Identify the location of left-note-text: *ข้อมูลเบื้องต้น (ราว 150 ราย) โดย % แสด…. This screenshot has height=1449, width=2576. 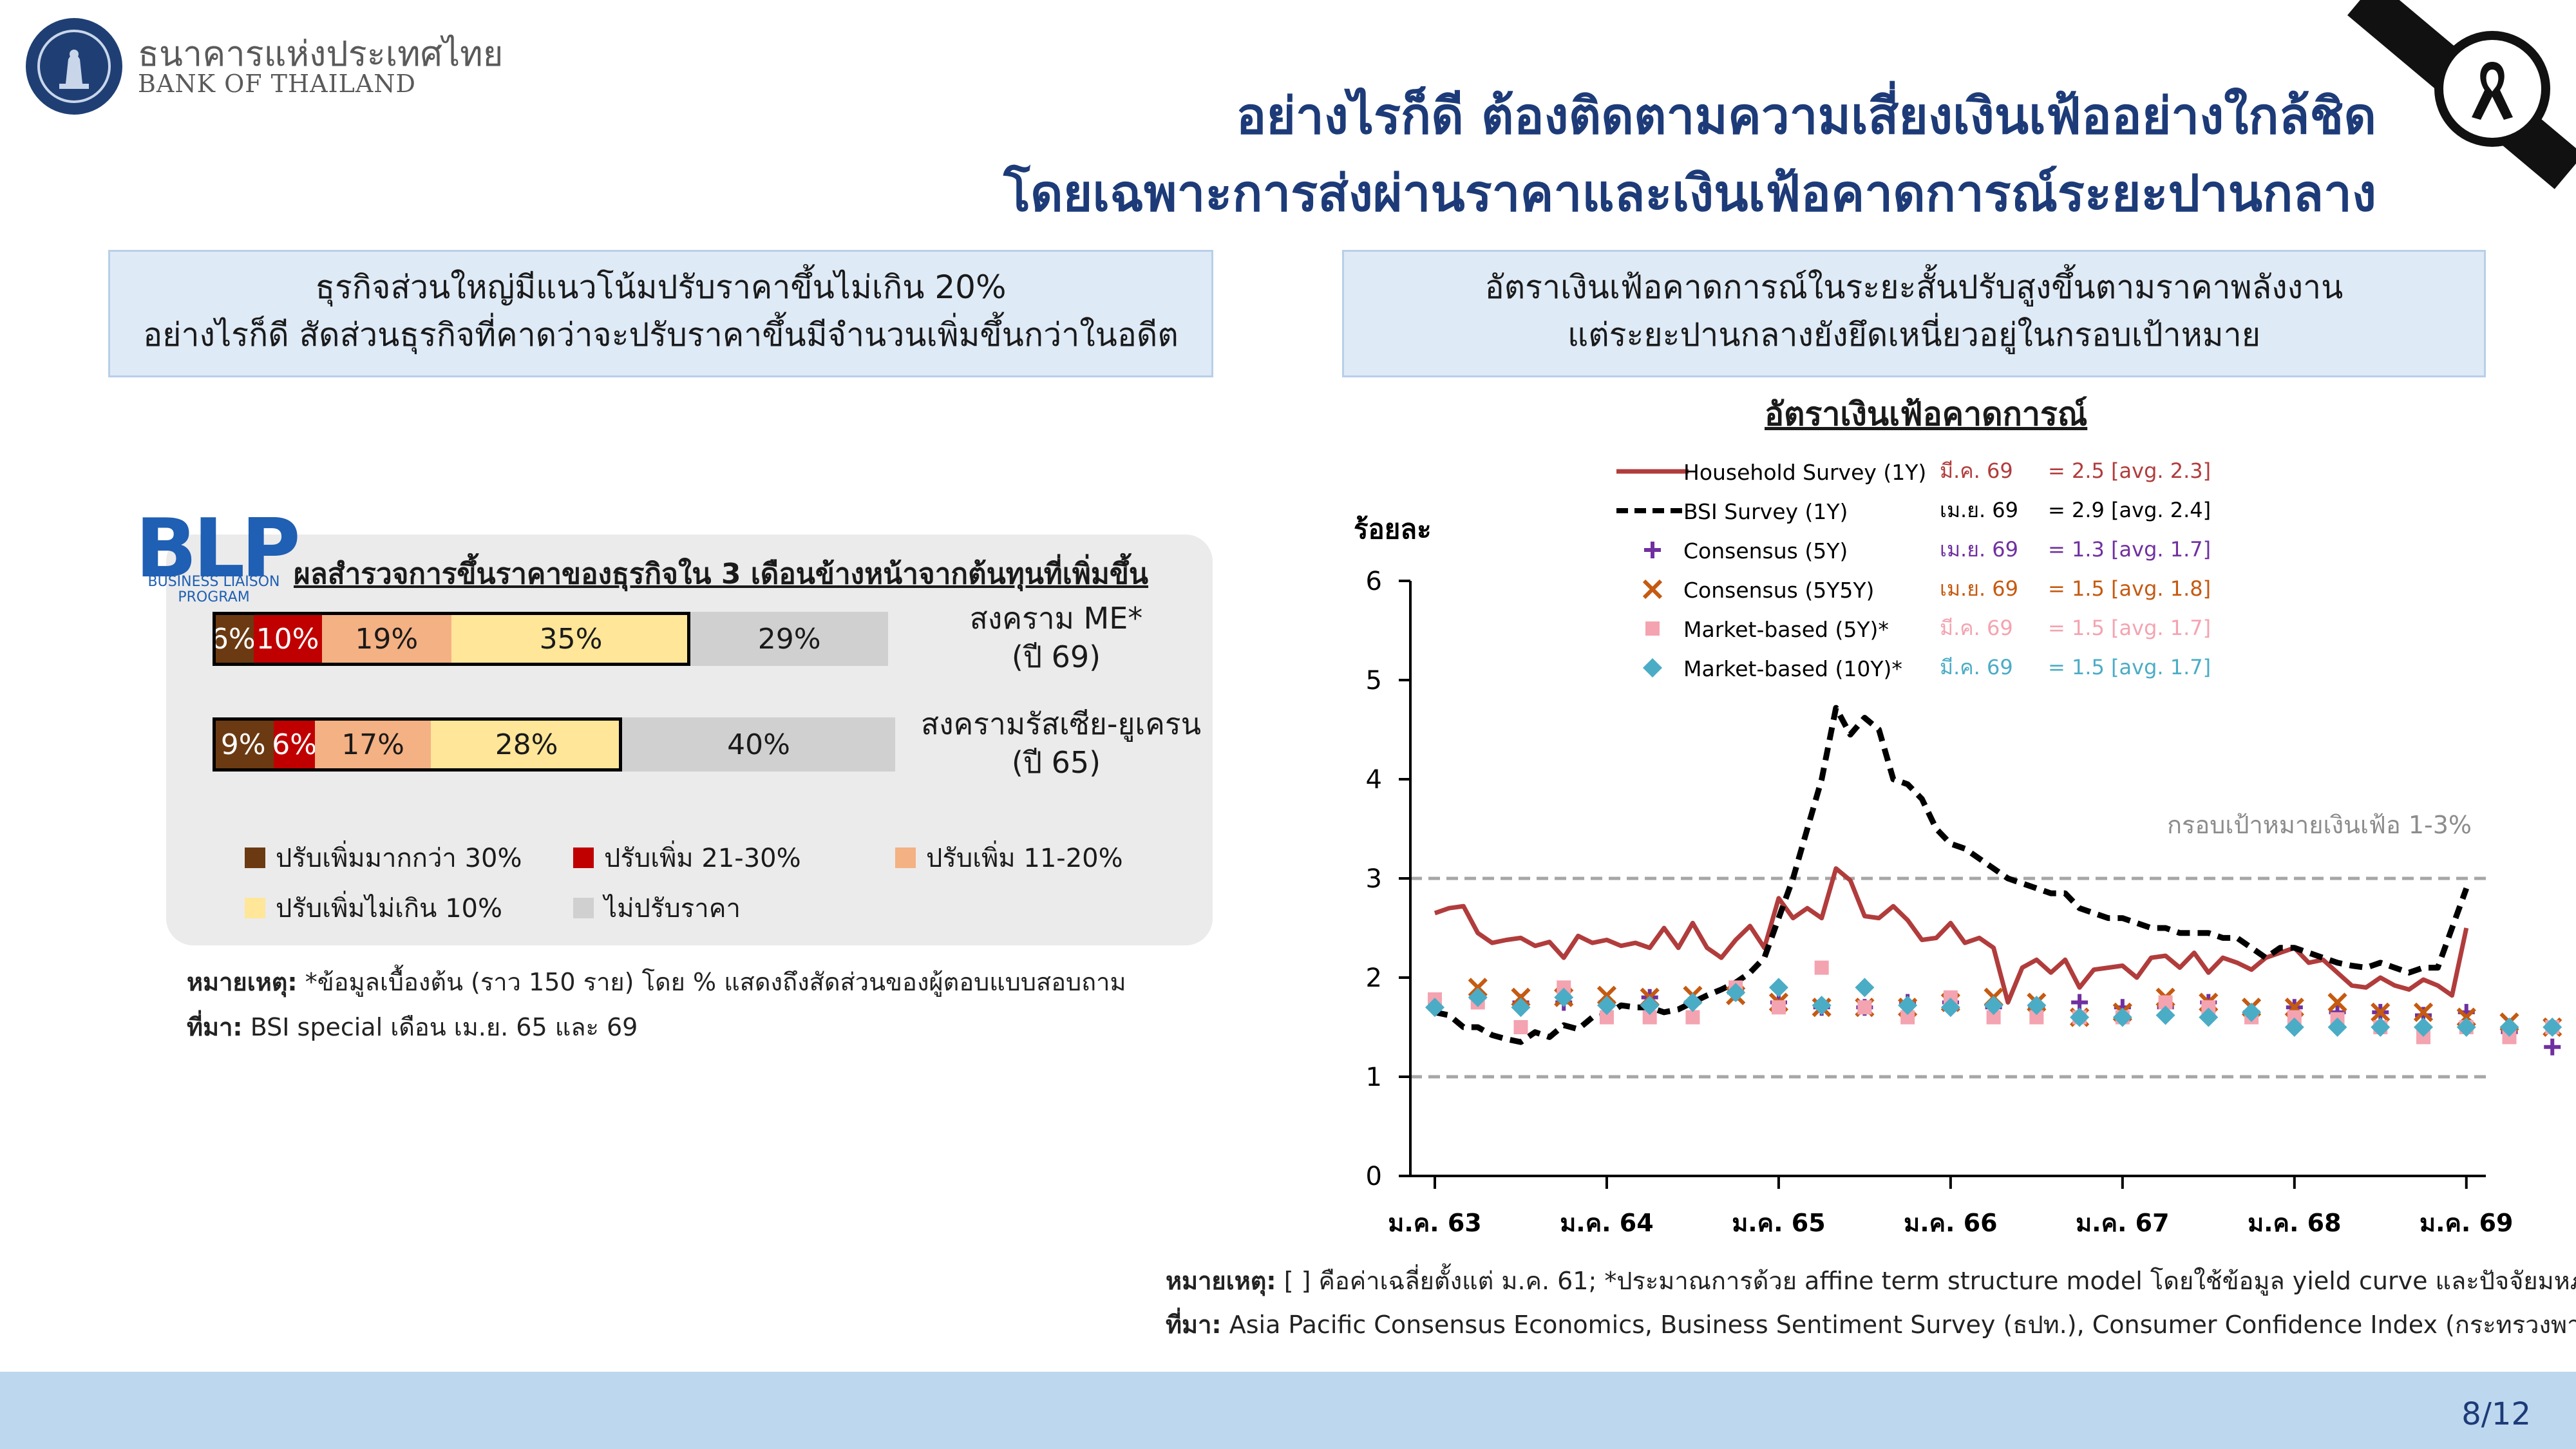
(712, 982).